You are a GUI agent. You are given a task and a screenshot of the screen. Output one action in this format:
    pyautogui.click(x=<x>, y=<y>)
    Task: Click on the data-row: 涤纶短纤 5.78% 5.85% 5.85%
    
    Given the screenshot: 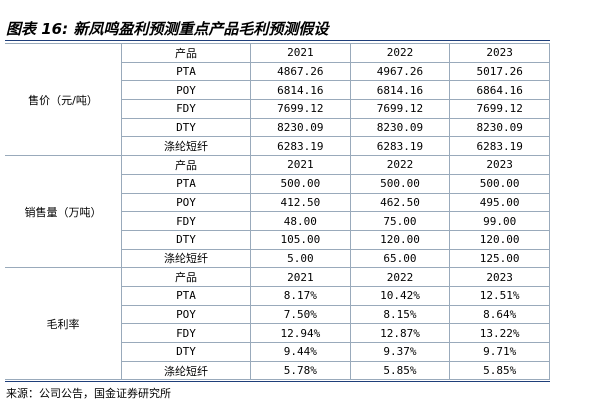 What is the action you would take?
    pyautogui.click(x=277, y=370)
    